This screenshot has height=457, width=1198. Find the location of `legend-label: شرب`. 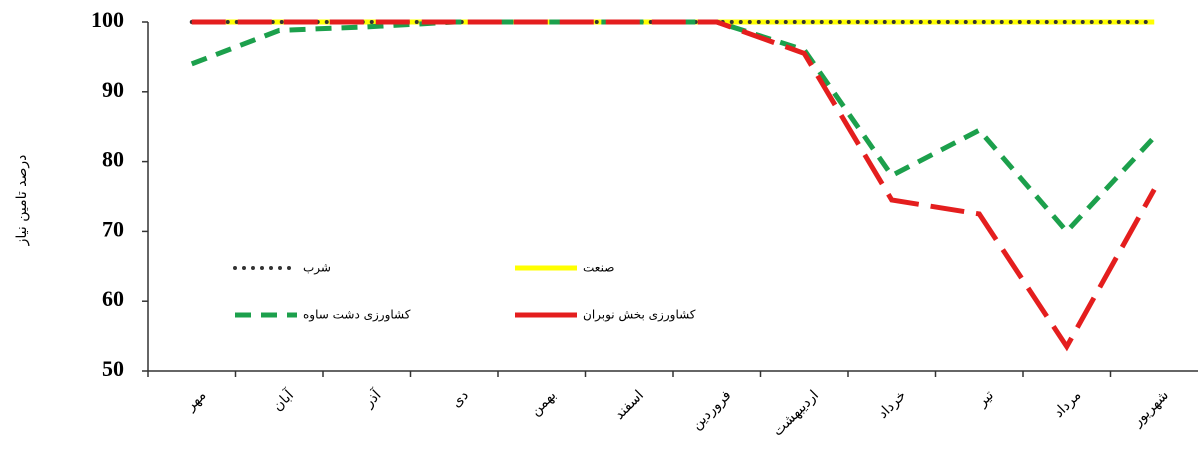

legend-label: شرب is located at coordinates (317, 268).